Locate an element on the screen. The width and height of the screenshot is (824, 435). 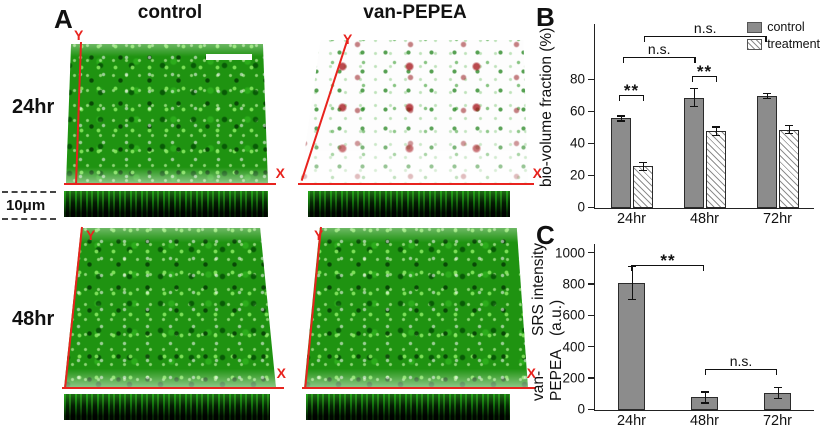
bar-groups: 24hr 48hr 72hr ** n.s. is located at coordinates (704, 336).